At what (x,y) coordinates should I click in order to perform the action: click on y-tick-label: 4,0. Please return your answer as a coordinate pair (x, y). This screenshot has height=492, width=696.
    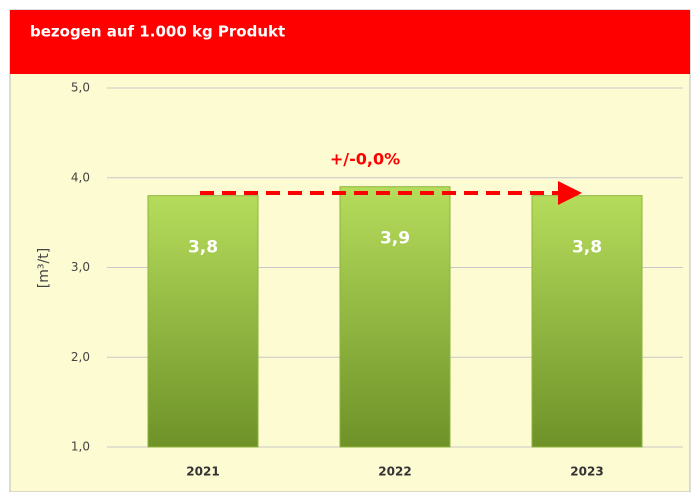
    Looking at the image, I should click on (80, 177).